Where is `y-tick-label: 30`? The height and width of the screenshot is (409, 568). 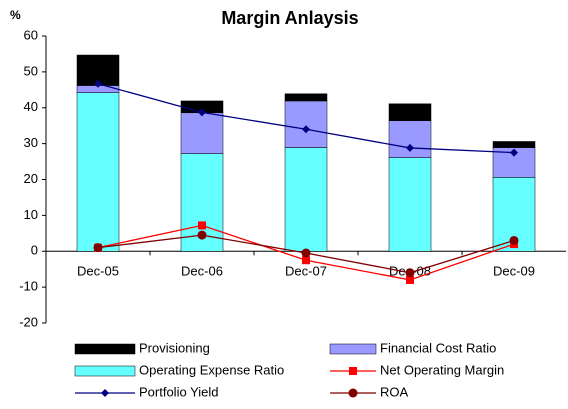
y-tick-label: 30 is located at coordinates (31, 142).